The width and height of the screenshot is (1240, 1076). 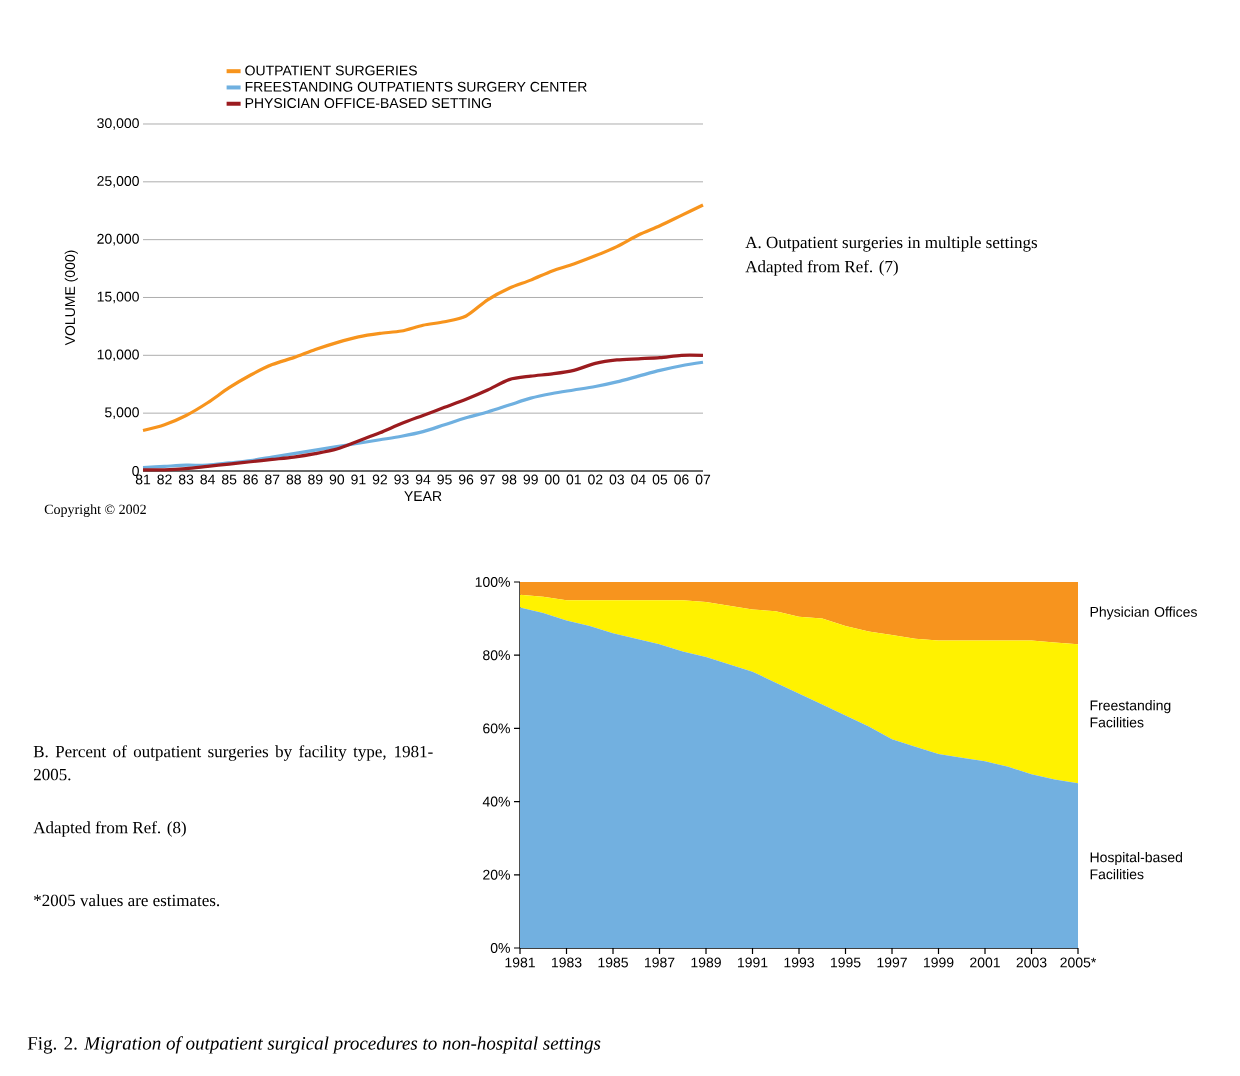 What do you see at coordinates (496, 728) in the screenshot?
I see `y-tick-label: 60%` at bounding box center [496, 728].